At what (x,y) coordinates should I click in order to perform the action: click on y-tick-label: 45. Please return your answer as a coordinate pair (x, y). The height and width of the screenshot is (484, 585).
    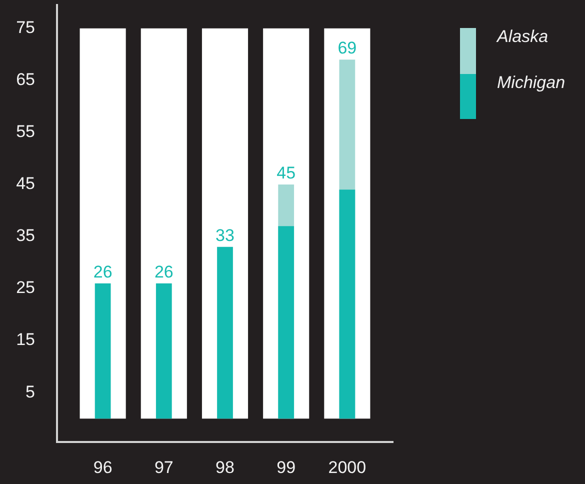
    Looking at the image, I should click on (25, 184).